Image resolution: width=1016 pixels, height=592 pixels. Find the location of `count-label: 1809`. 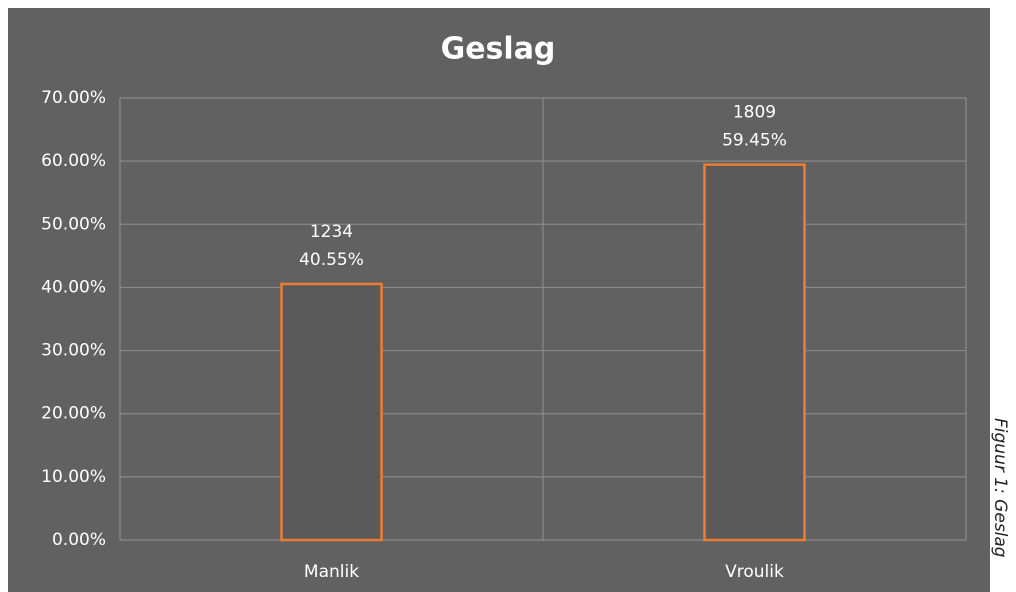

count-label: 1809 is located at coordinates (754, 113).